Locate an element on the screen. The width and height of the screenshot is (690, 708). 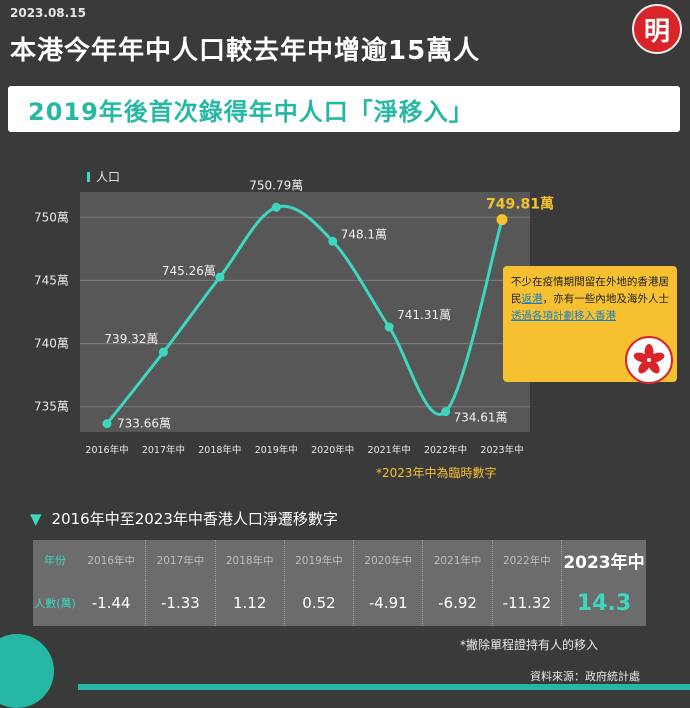
migration-value-cell: -11.32 is located at coordinates (527, 603).